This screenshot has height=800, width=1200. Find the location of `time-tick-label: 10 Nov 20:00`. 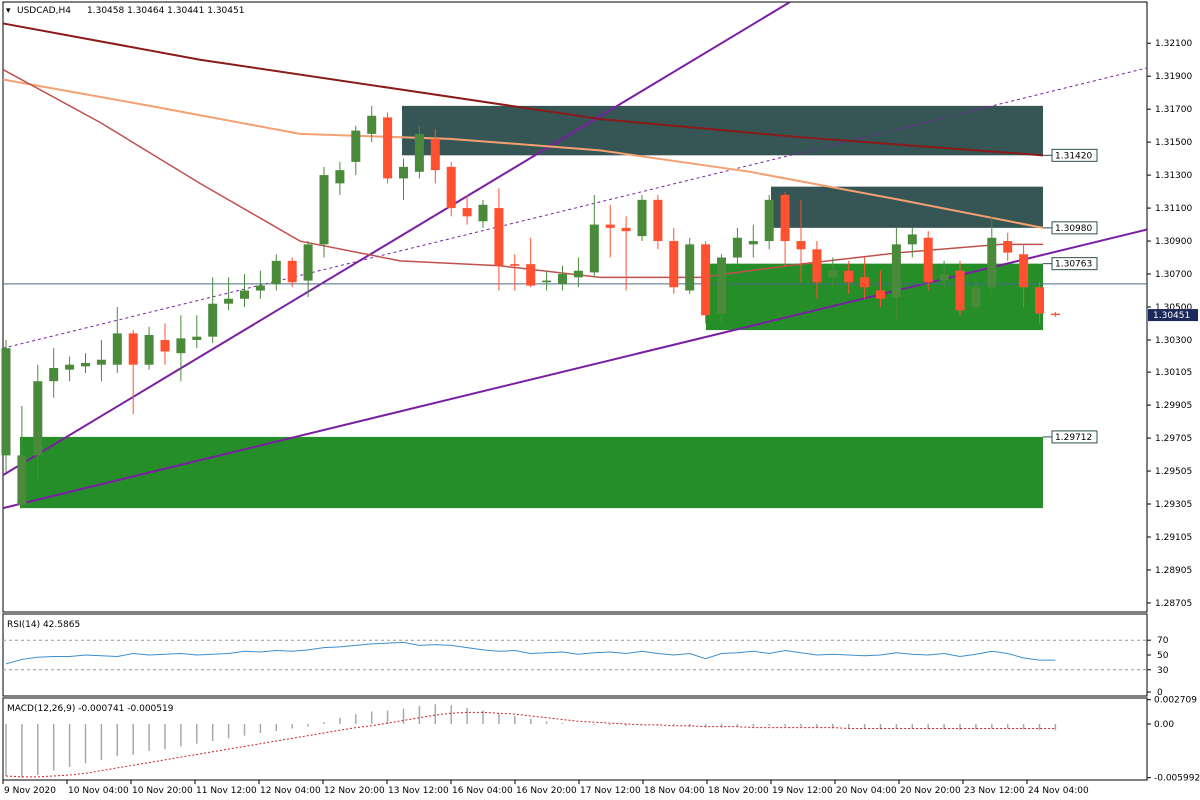

time-tick-label: 10 Nov 20:00 is located at coordinates (162, 791).